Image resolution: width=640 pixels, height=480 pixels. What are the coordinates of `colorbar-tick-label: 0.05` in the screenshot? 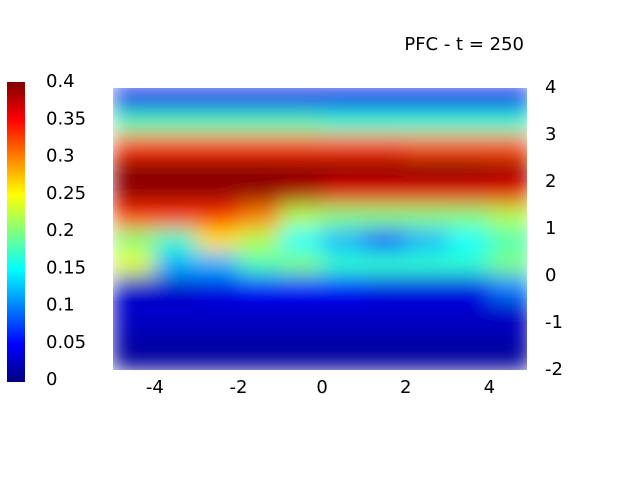 It's located at (66, 342).